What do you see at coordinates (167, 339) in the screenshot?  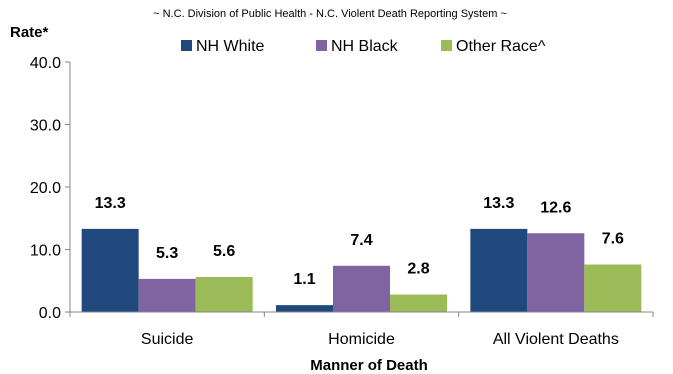 I see `x-tick-label: Suicide` at bounding box center [167, 339].